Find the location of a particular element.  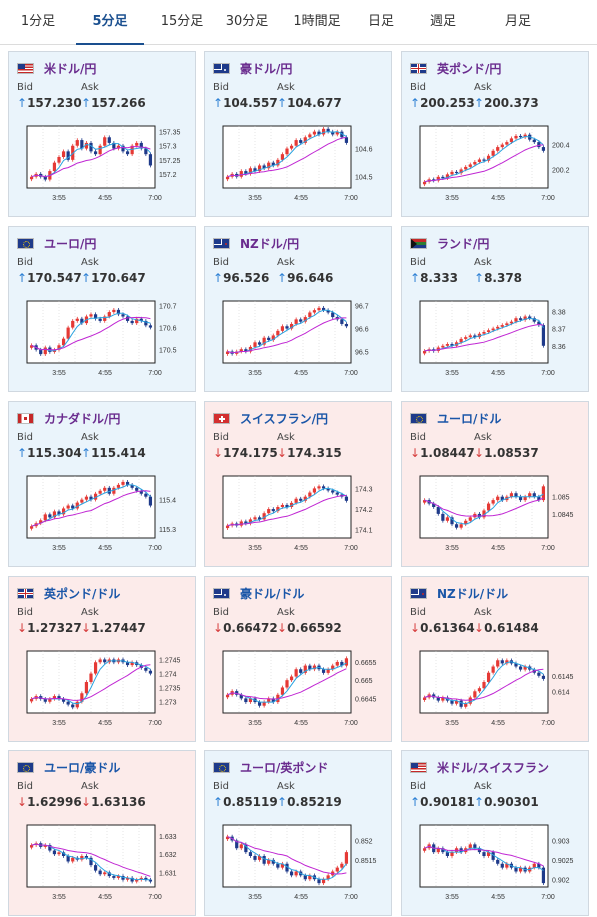

currency-pair-title: 米ドル/円 is located at coordinates (57, 68).